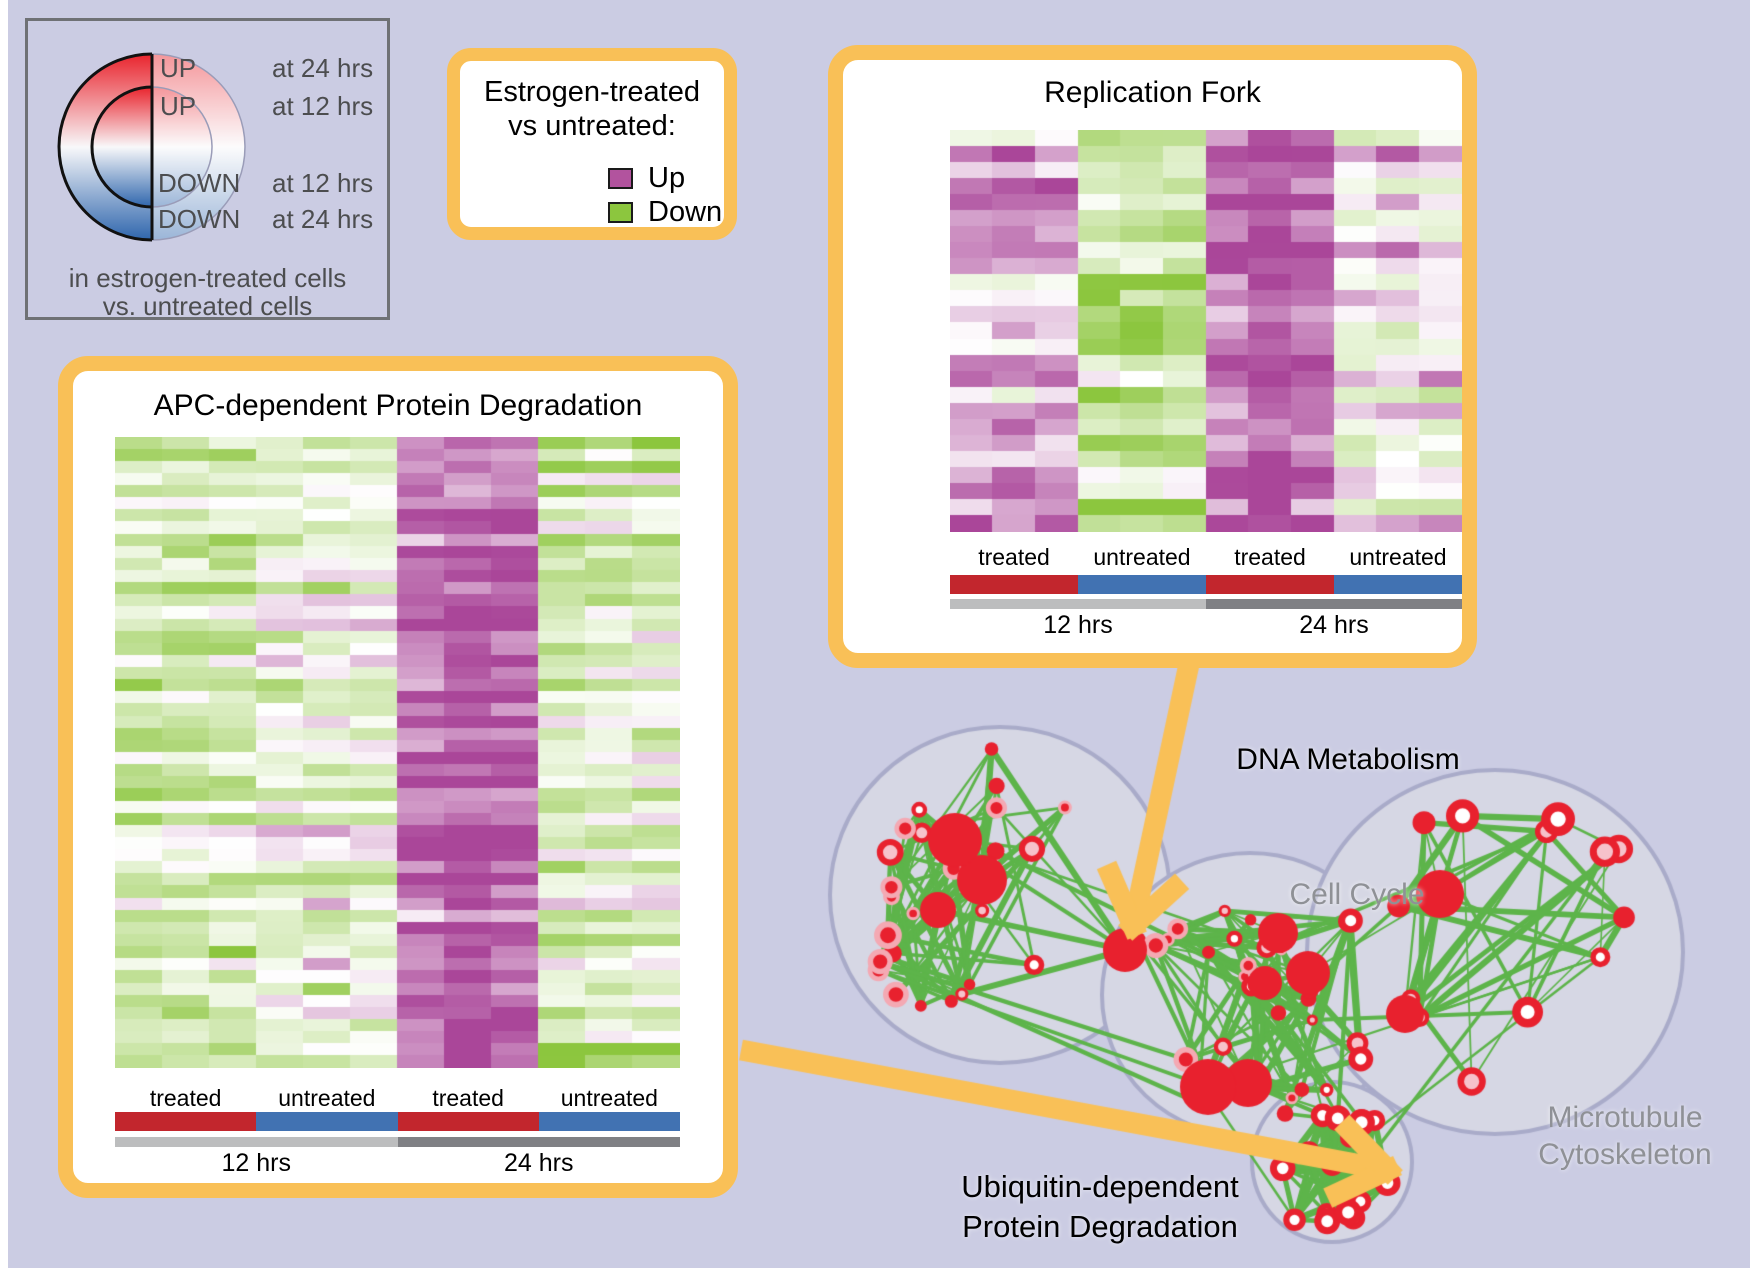 This screenshot has width=1750, height=1279. Describe the element at coordinates (1357, 894) in the screenshot. I see `cell-cycle-label: Cell Cycle` at that location.